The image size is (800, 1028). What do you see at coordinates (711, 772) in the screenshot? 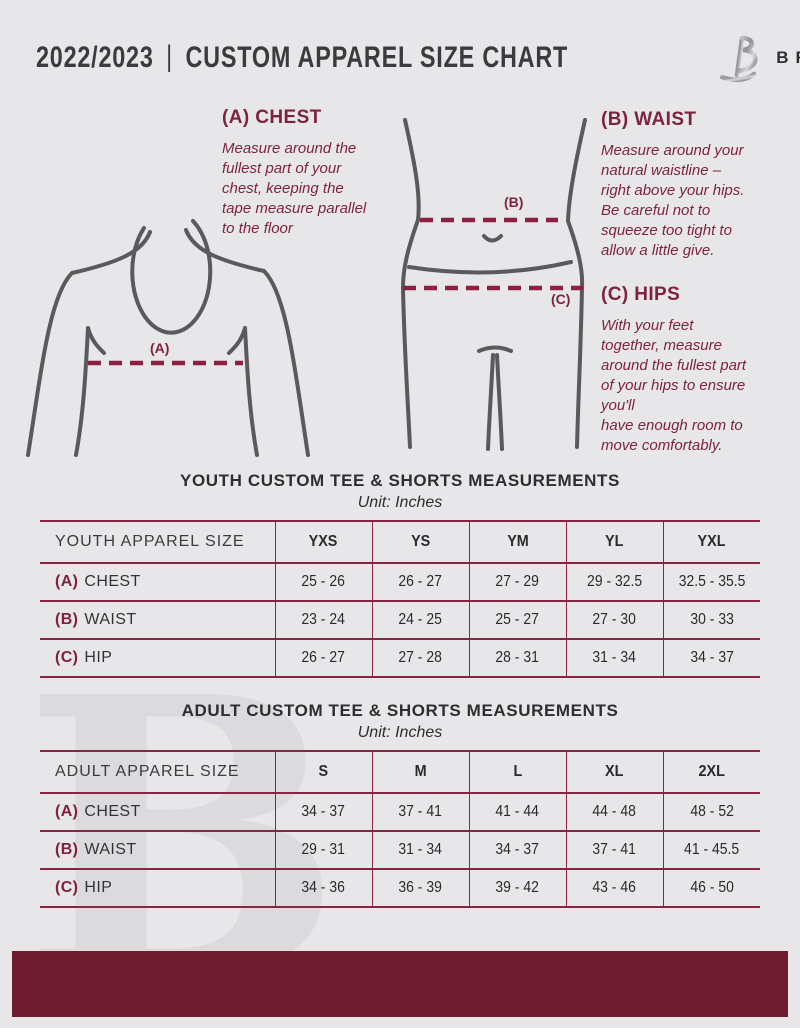
I see `adult-size-column: 2XL` at bounding box center [711, 772].